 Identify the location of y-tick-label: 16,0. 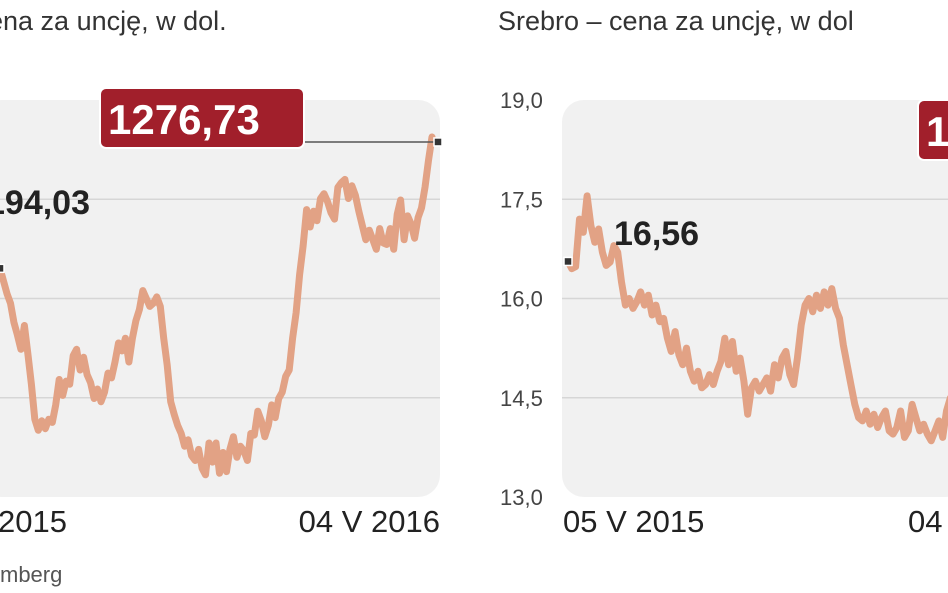
(521, 299).